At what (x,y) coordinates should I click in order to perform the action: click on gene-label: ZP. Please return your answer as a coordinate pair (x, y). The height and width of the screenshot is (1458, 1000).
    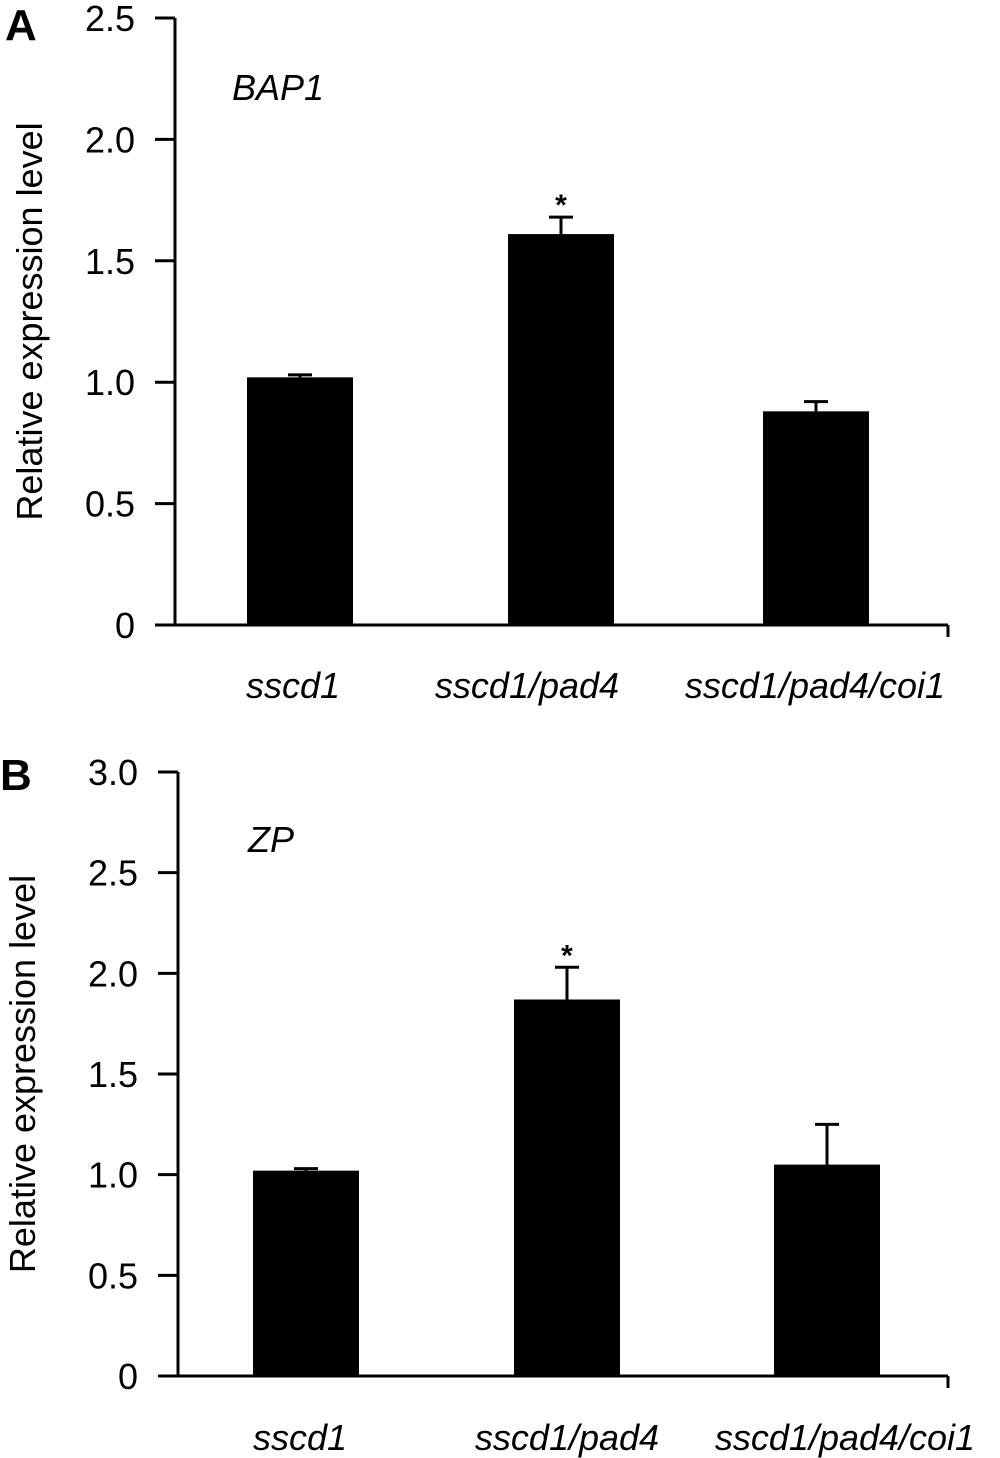
    Looking at the image, I should click on (270, 839).